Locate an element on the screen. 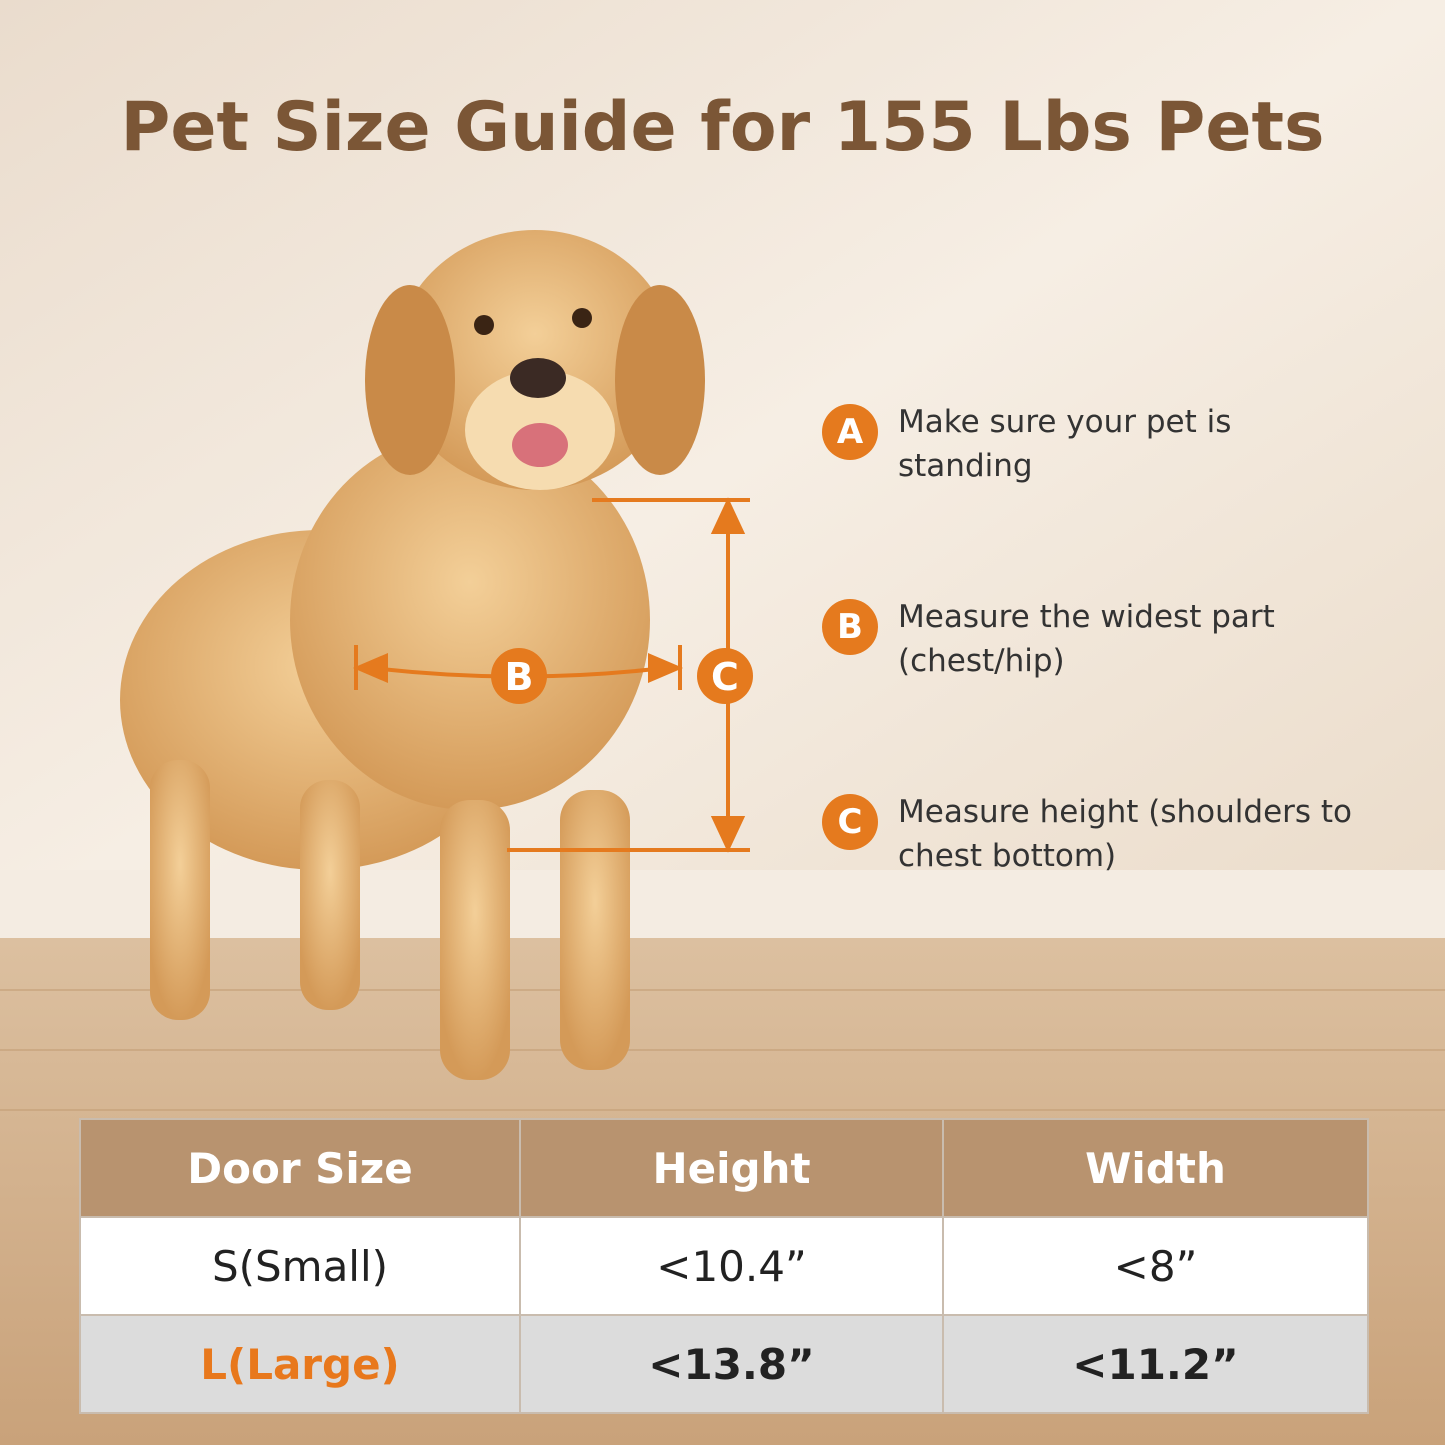 This screenshot has width=1445, height=1445. step-text: Make sure your pet is standing is located at coordinates (1065, 444).